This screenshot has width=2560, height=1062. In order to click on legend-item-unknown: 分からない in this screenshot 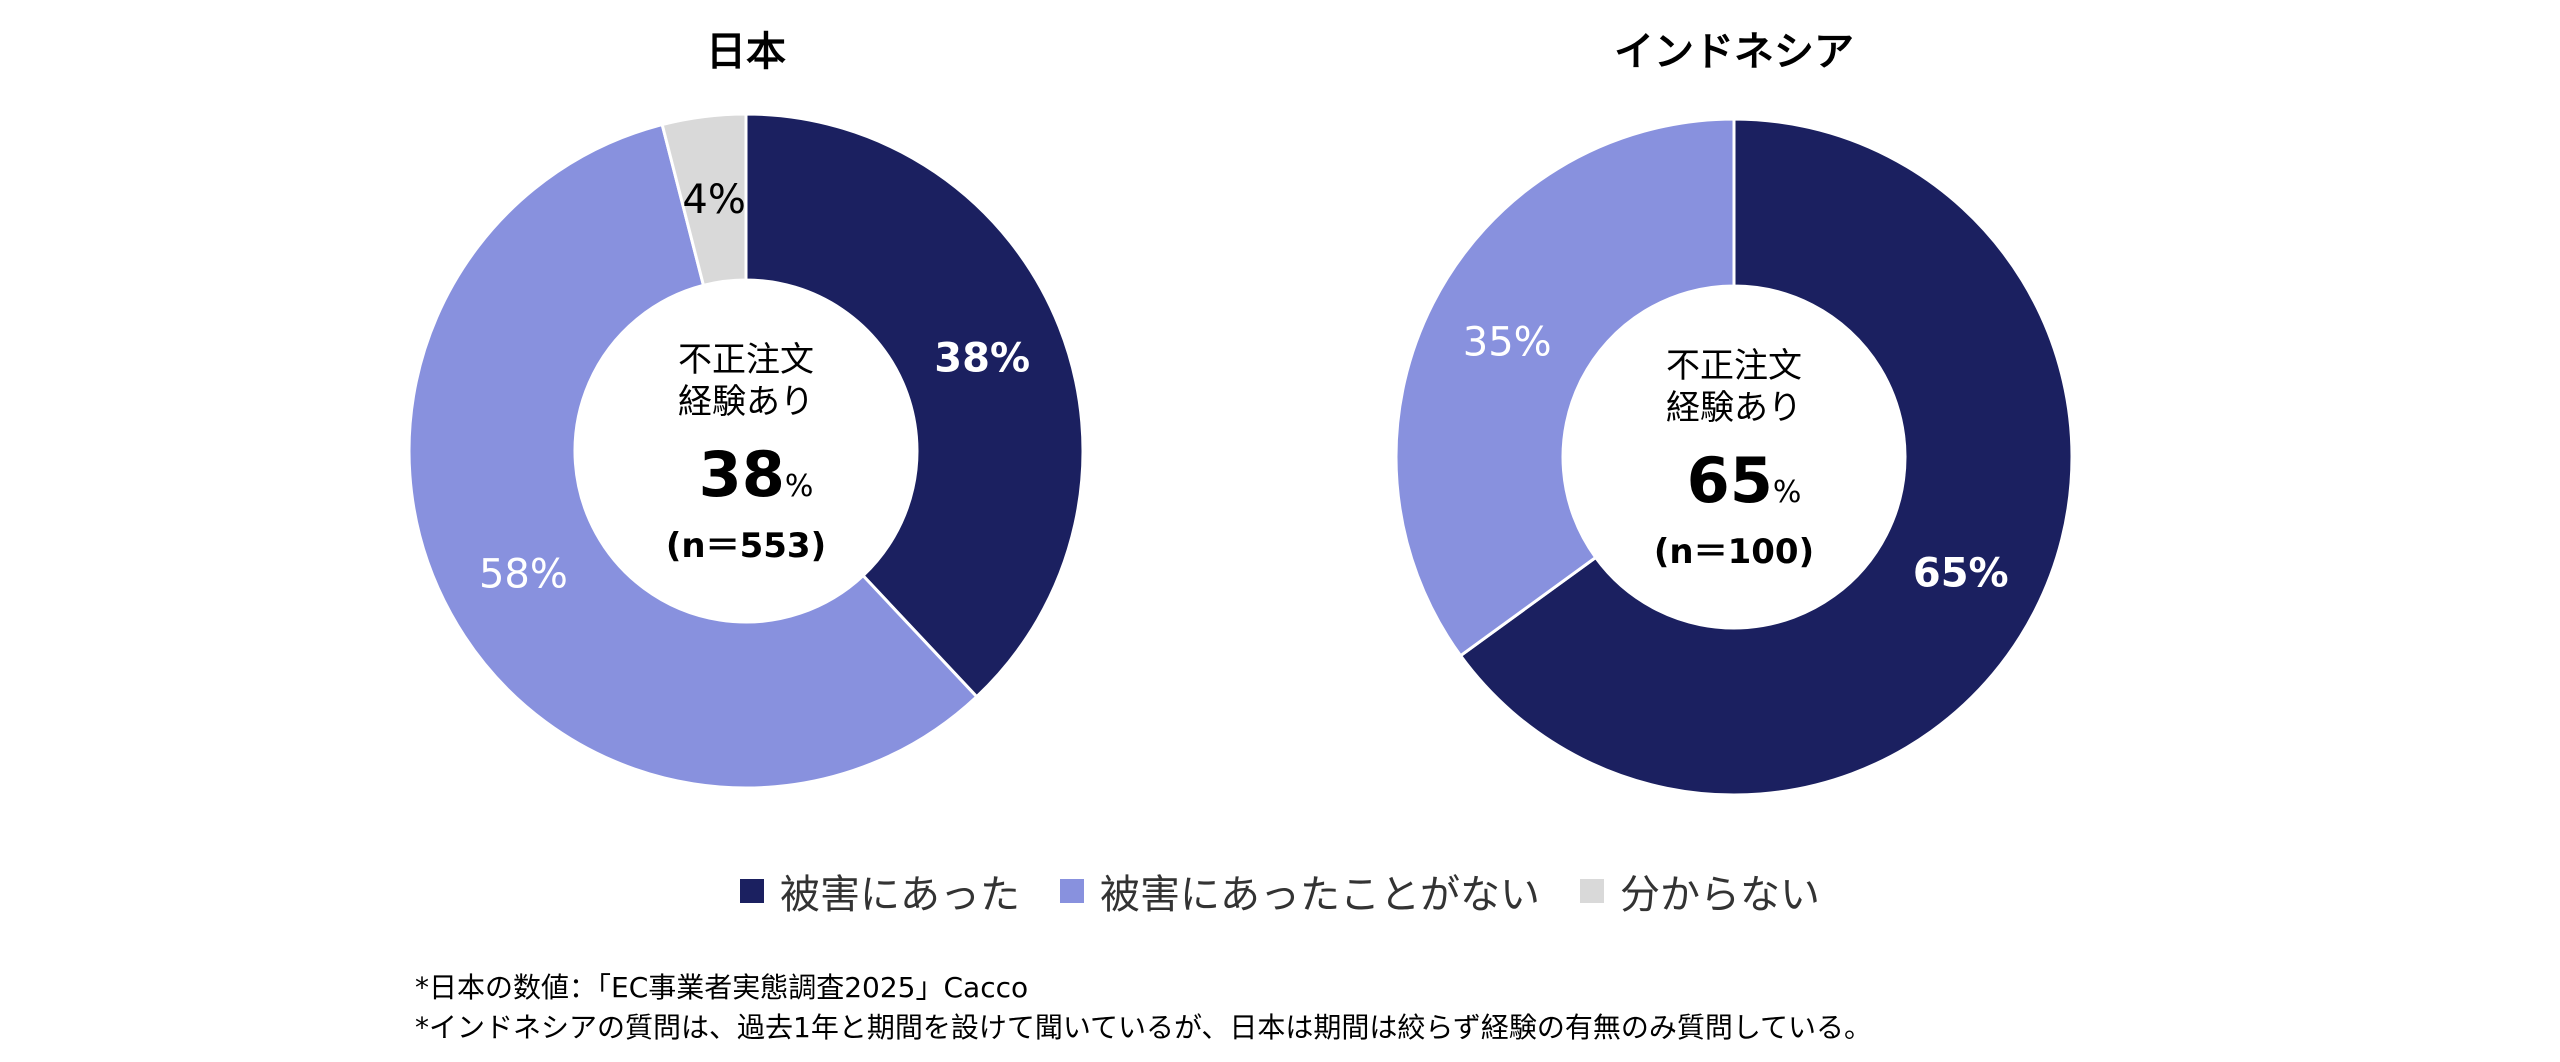, I will do `click(1700, 891)`.